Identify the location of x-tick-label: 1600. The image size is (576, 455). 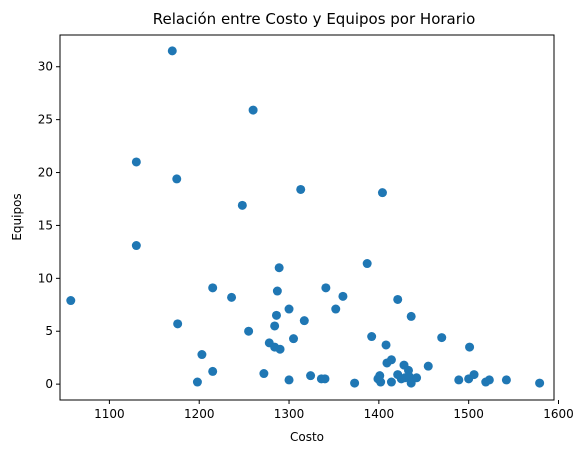
(558, 414).